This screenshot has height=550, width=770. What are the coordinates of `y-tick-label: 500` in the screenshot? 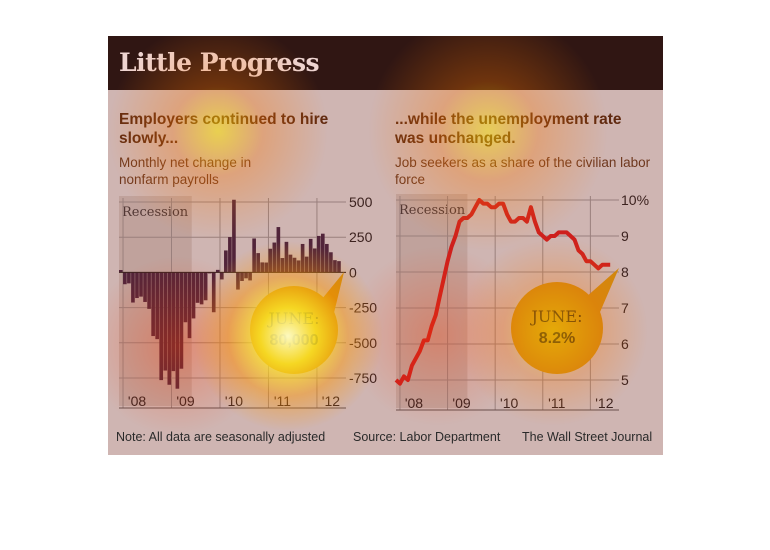 It's located at (361, 202).